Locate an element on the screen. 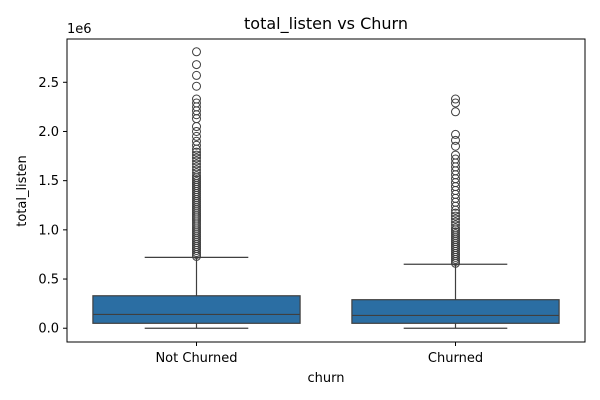 This screenshot has height=400, width=600. chart-title: total_listen vs Churn is located at coordinates (326, 24).